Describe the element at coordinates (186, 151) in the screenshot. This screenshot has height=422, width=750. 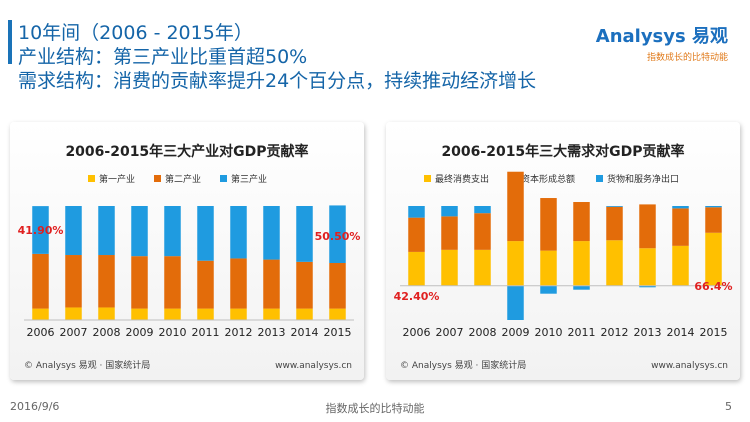
I see `chart-title: 2006-2015年三大产业对GDP贡献率` at that location.